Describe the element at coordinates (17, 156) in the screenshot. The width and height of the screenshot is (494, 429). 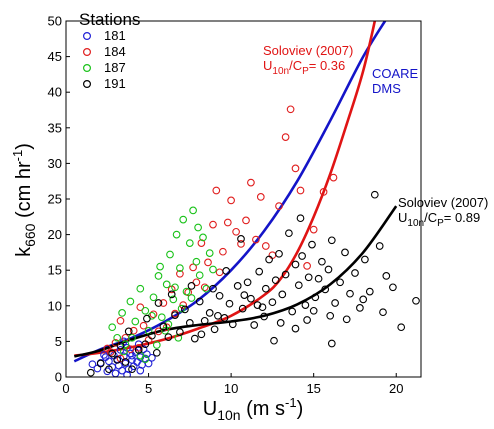
I see `y-axis-title-sup: -1` at that location.